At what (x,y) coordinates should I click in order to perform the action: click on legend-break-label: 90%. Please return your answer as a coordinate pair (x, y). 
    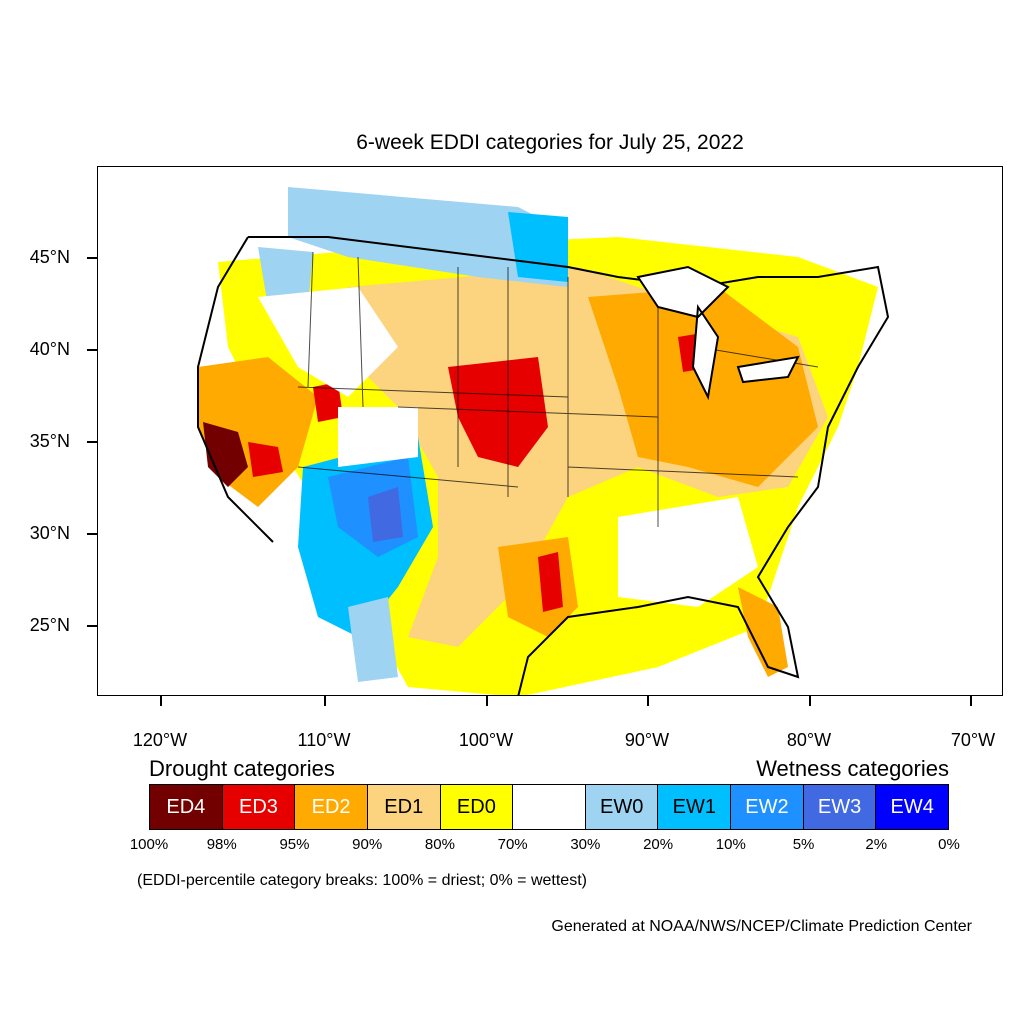
    Looking at the image, I should click on (367, 844).